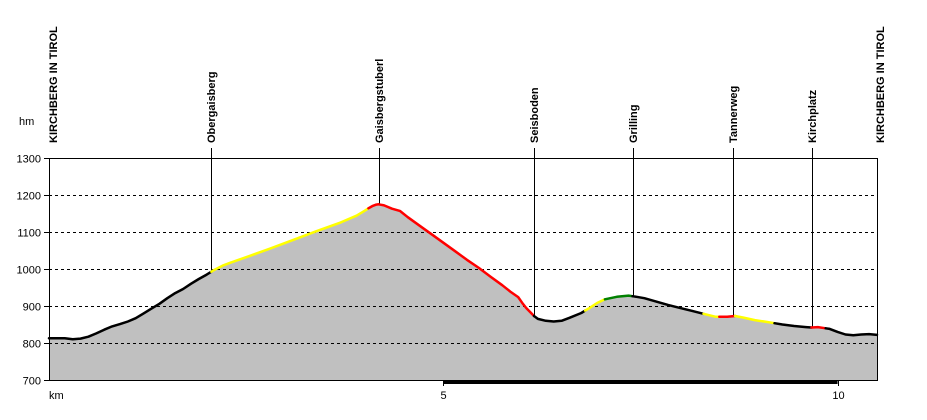 This screenshot has height=420, width=927. Describe the element at coordinates (734, 114) in the screenshot. I see `waypoint-label: Tannerweg` at that location.